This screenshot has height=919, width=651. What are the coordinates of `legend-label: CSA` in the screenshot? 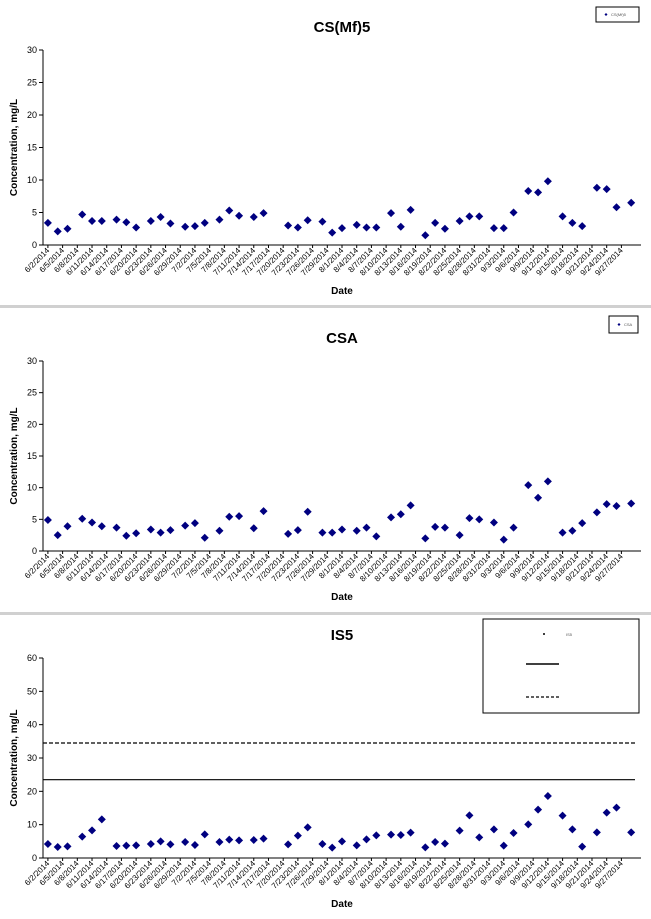 It's located at (628, 324).